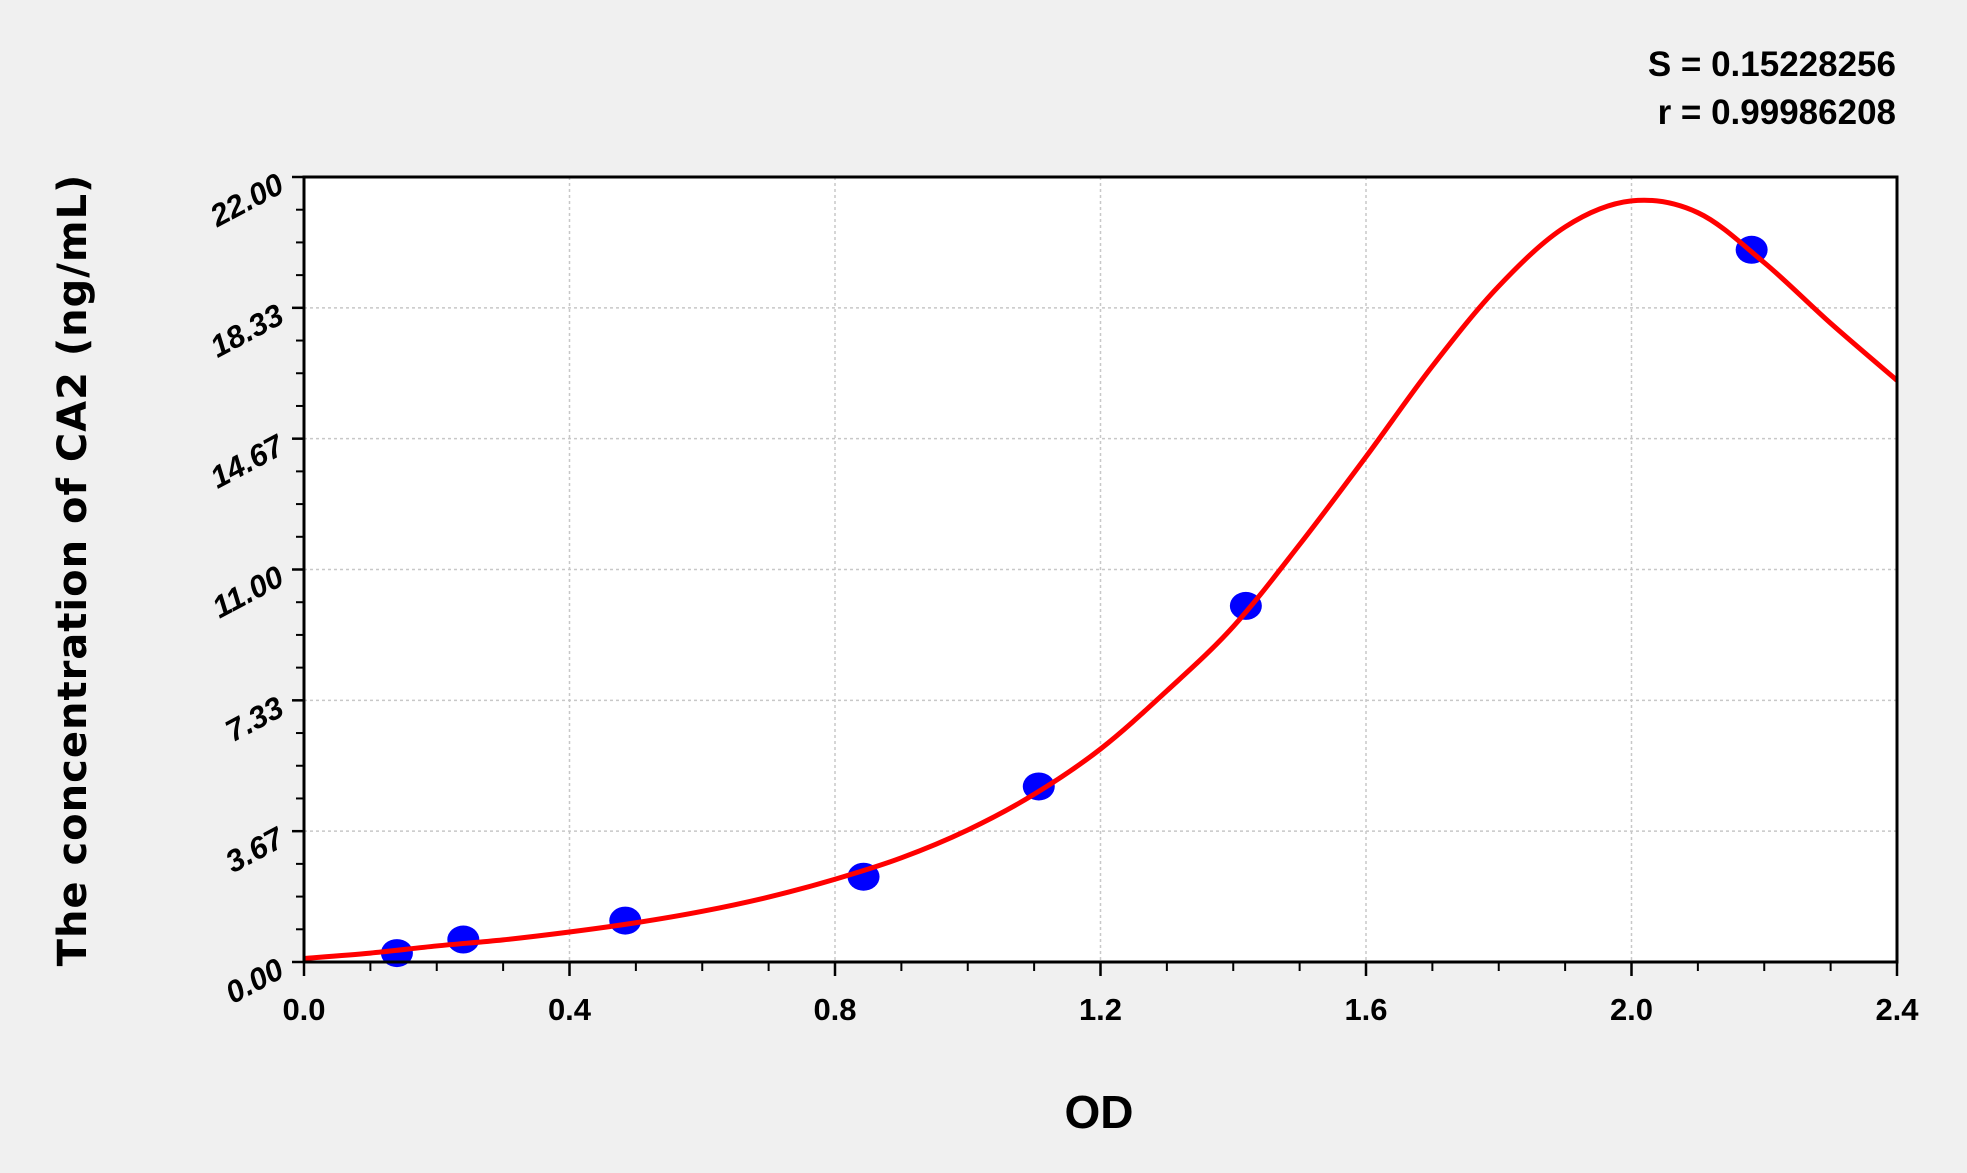 The image size is (1967, 1173). What do you see at coordinates (834, 1009) in the screenshot?
I see `x-tick-label: 0.8` at bounding box center [834, 1009].